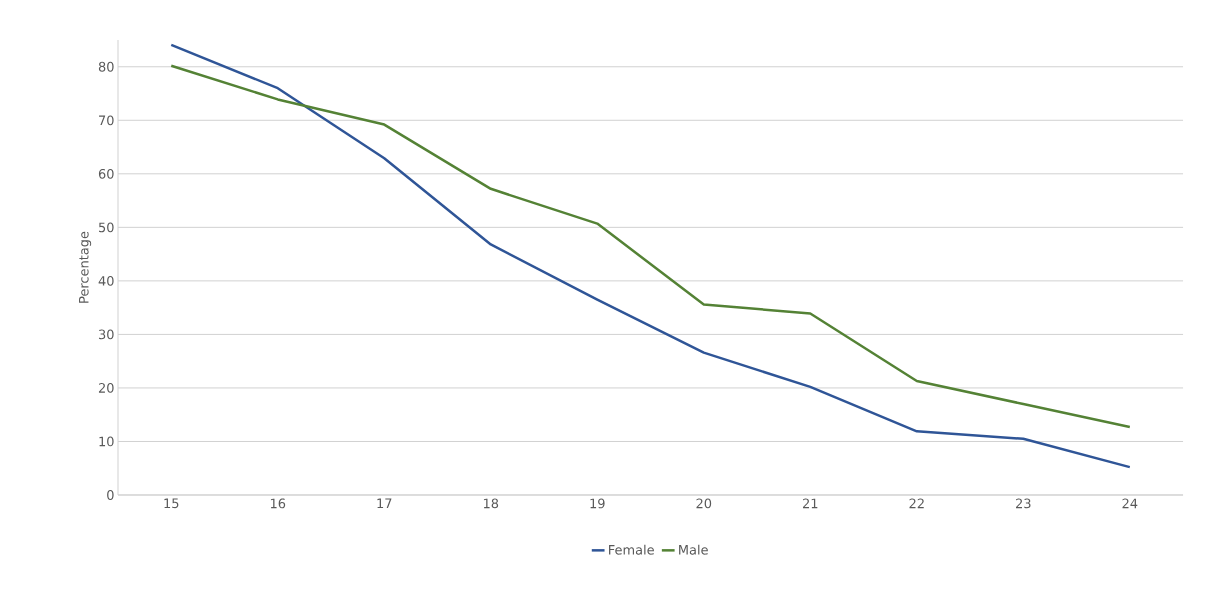 The image size is (1206, 603). Describe the element at coordinates (693, 549) in the screenshot. I see `legend-label: Male` at that location.